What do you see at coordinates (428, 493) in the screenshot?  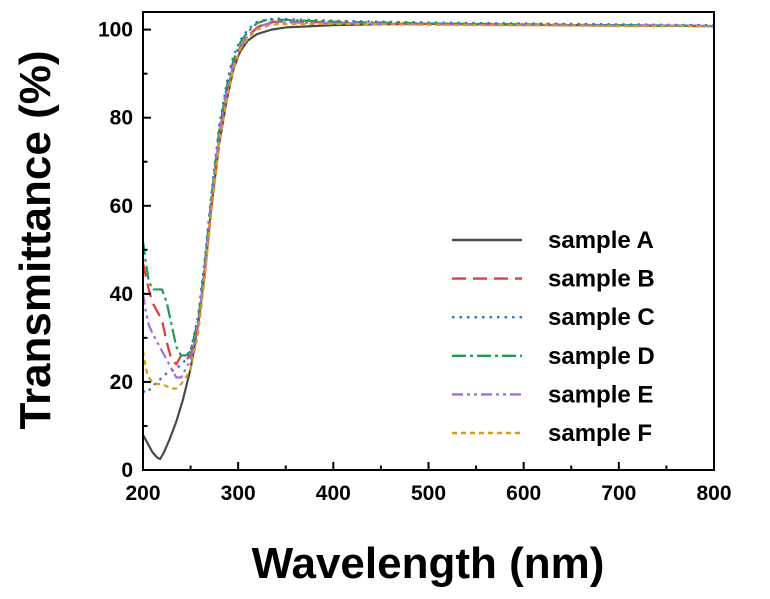 I see `x-tick-label: 500` at bounding box center [428, 493].